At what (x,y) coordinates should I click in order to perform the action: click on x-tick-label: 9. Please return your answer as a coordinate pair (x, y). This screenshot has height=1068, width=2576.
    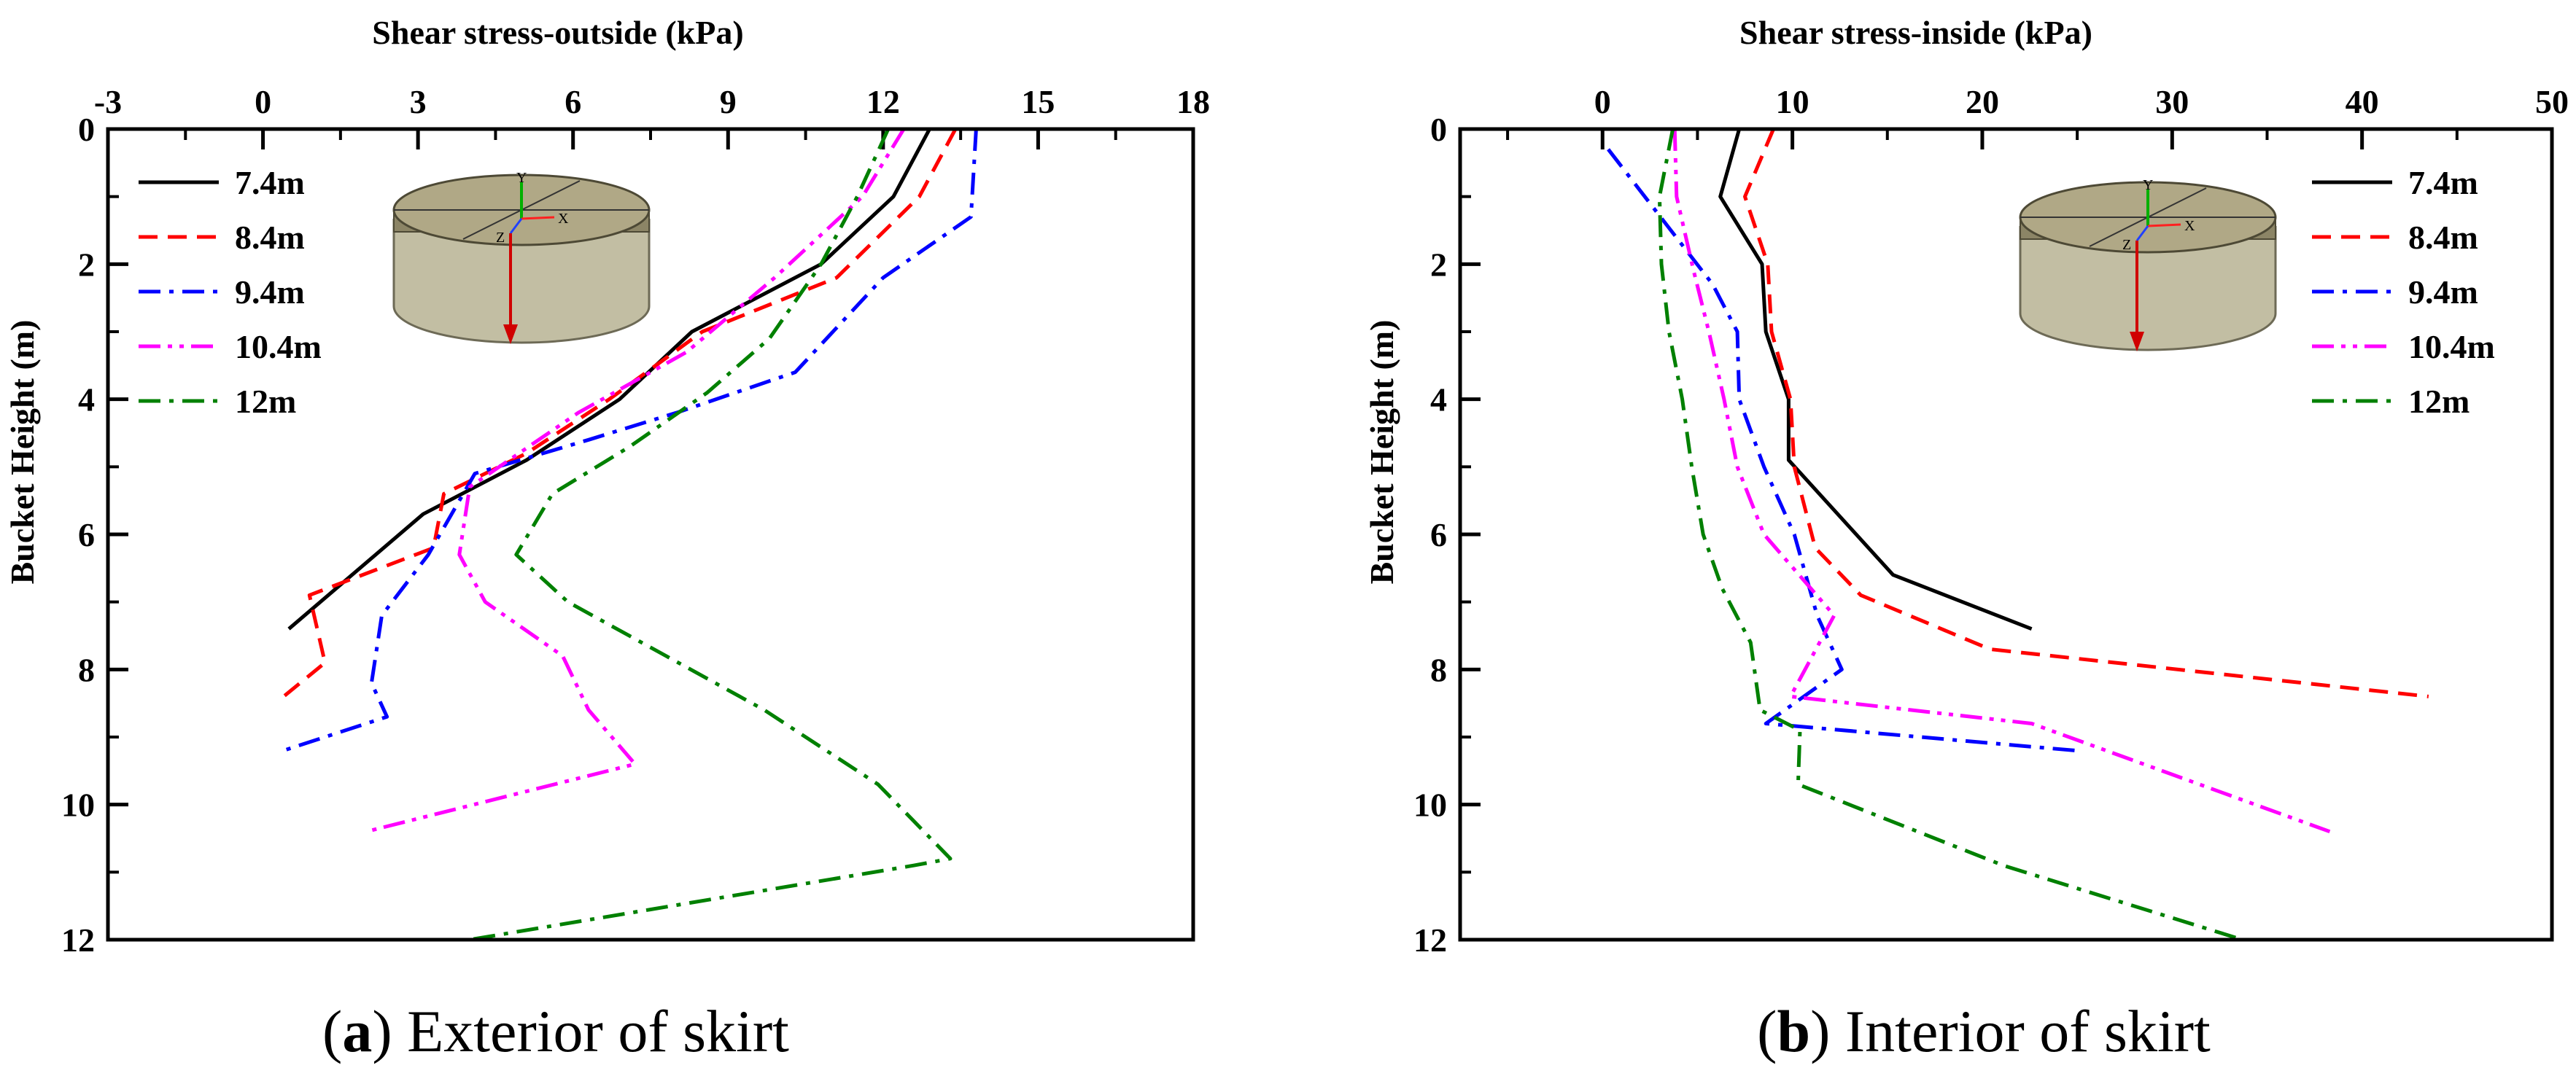
    Looking at the image, I should click on (728, 101).